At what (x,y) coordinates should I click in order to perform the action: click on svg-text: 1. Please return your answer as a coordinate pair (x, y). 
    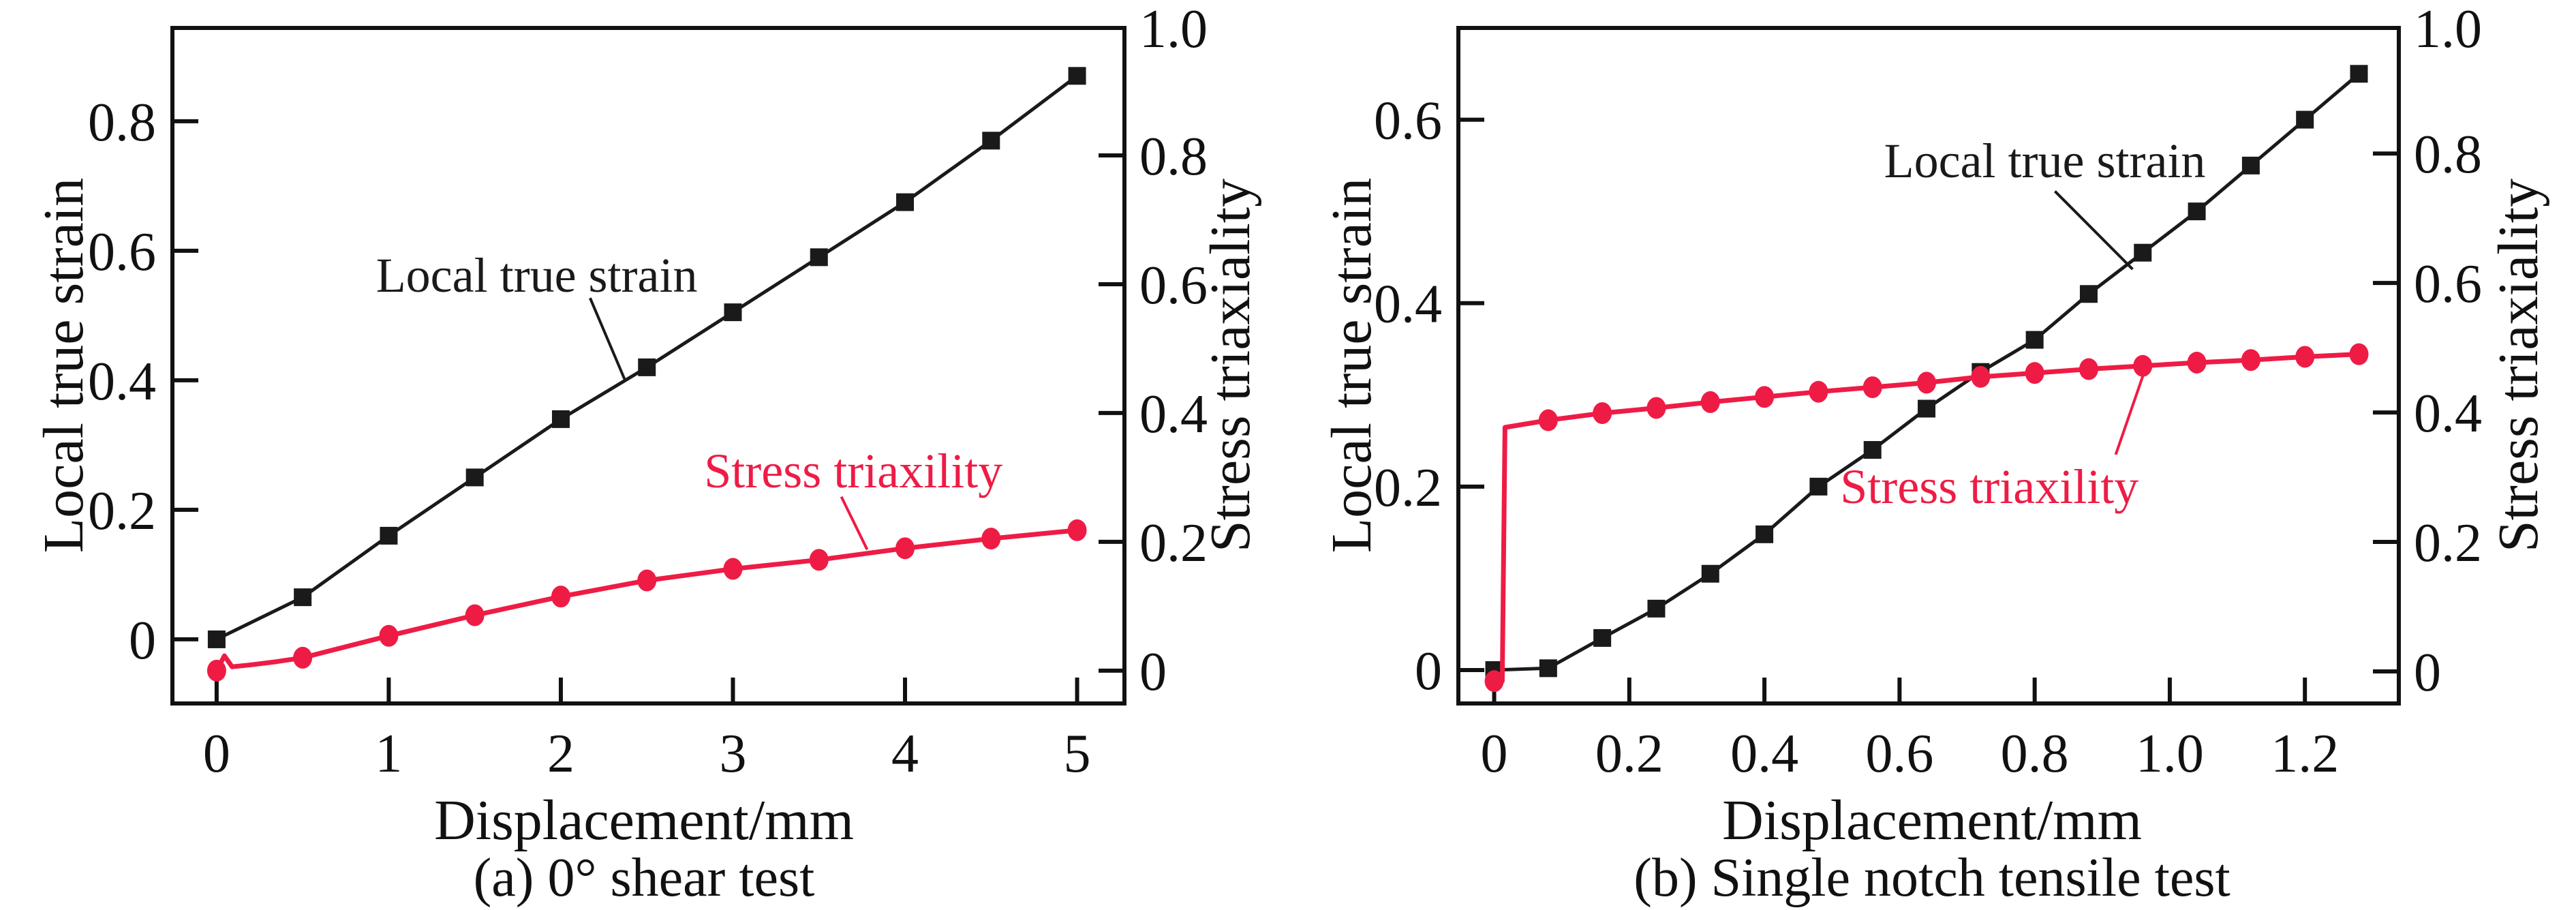
    Looking at the image, I should click on (389, 754).